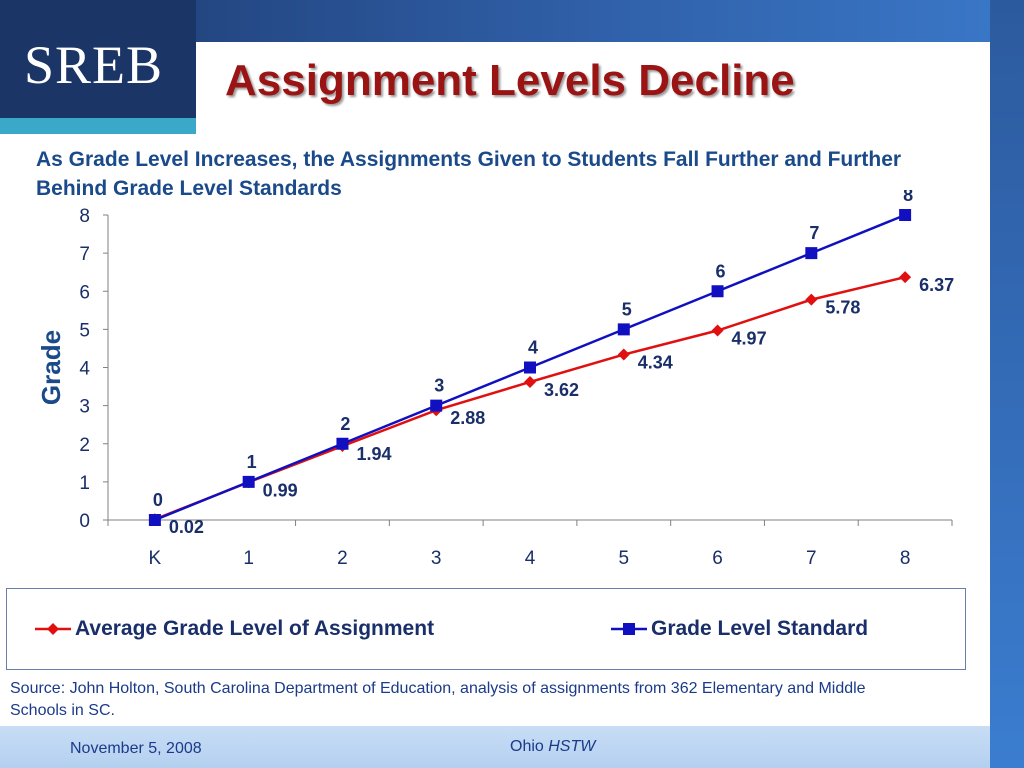 The image size is (1024, 768). I want to click on data-label-average: 5.78, so click(842, 308).